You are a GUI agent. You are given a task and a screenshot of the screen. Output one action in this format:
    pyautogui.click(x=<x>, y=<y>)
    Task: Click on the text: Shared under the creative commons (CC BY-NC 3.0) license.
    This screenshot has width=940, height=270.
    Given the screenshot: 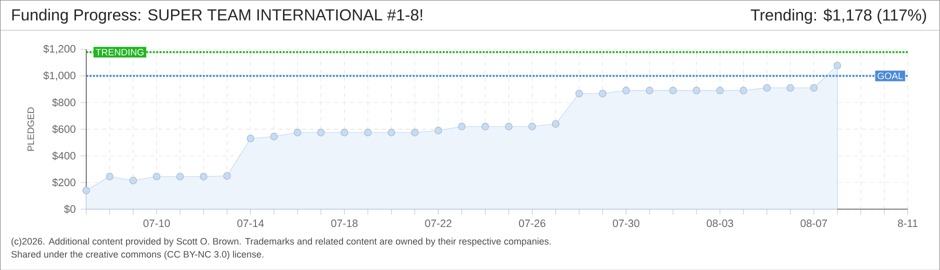 What is the action you would take?
    pyautogui.click(x=137, y=255)
    